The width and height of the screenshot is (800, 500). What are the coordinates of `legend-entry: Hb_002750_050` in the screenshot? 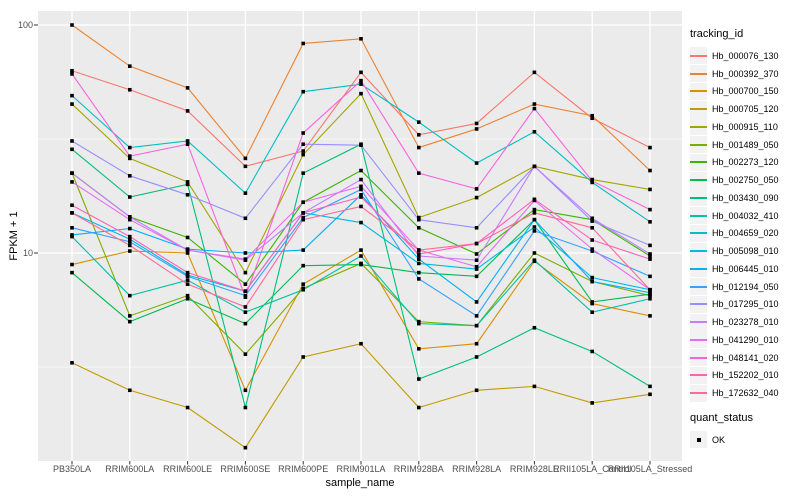 It's located at (744, 180).